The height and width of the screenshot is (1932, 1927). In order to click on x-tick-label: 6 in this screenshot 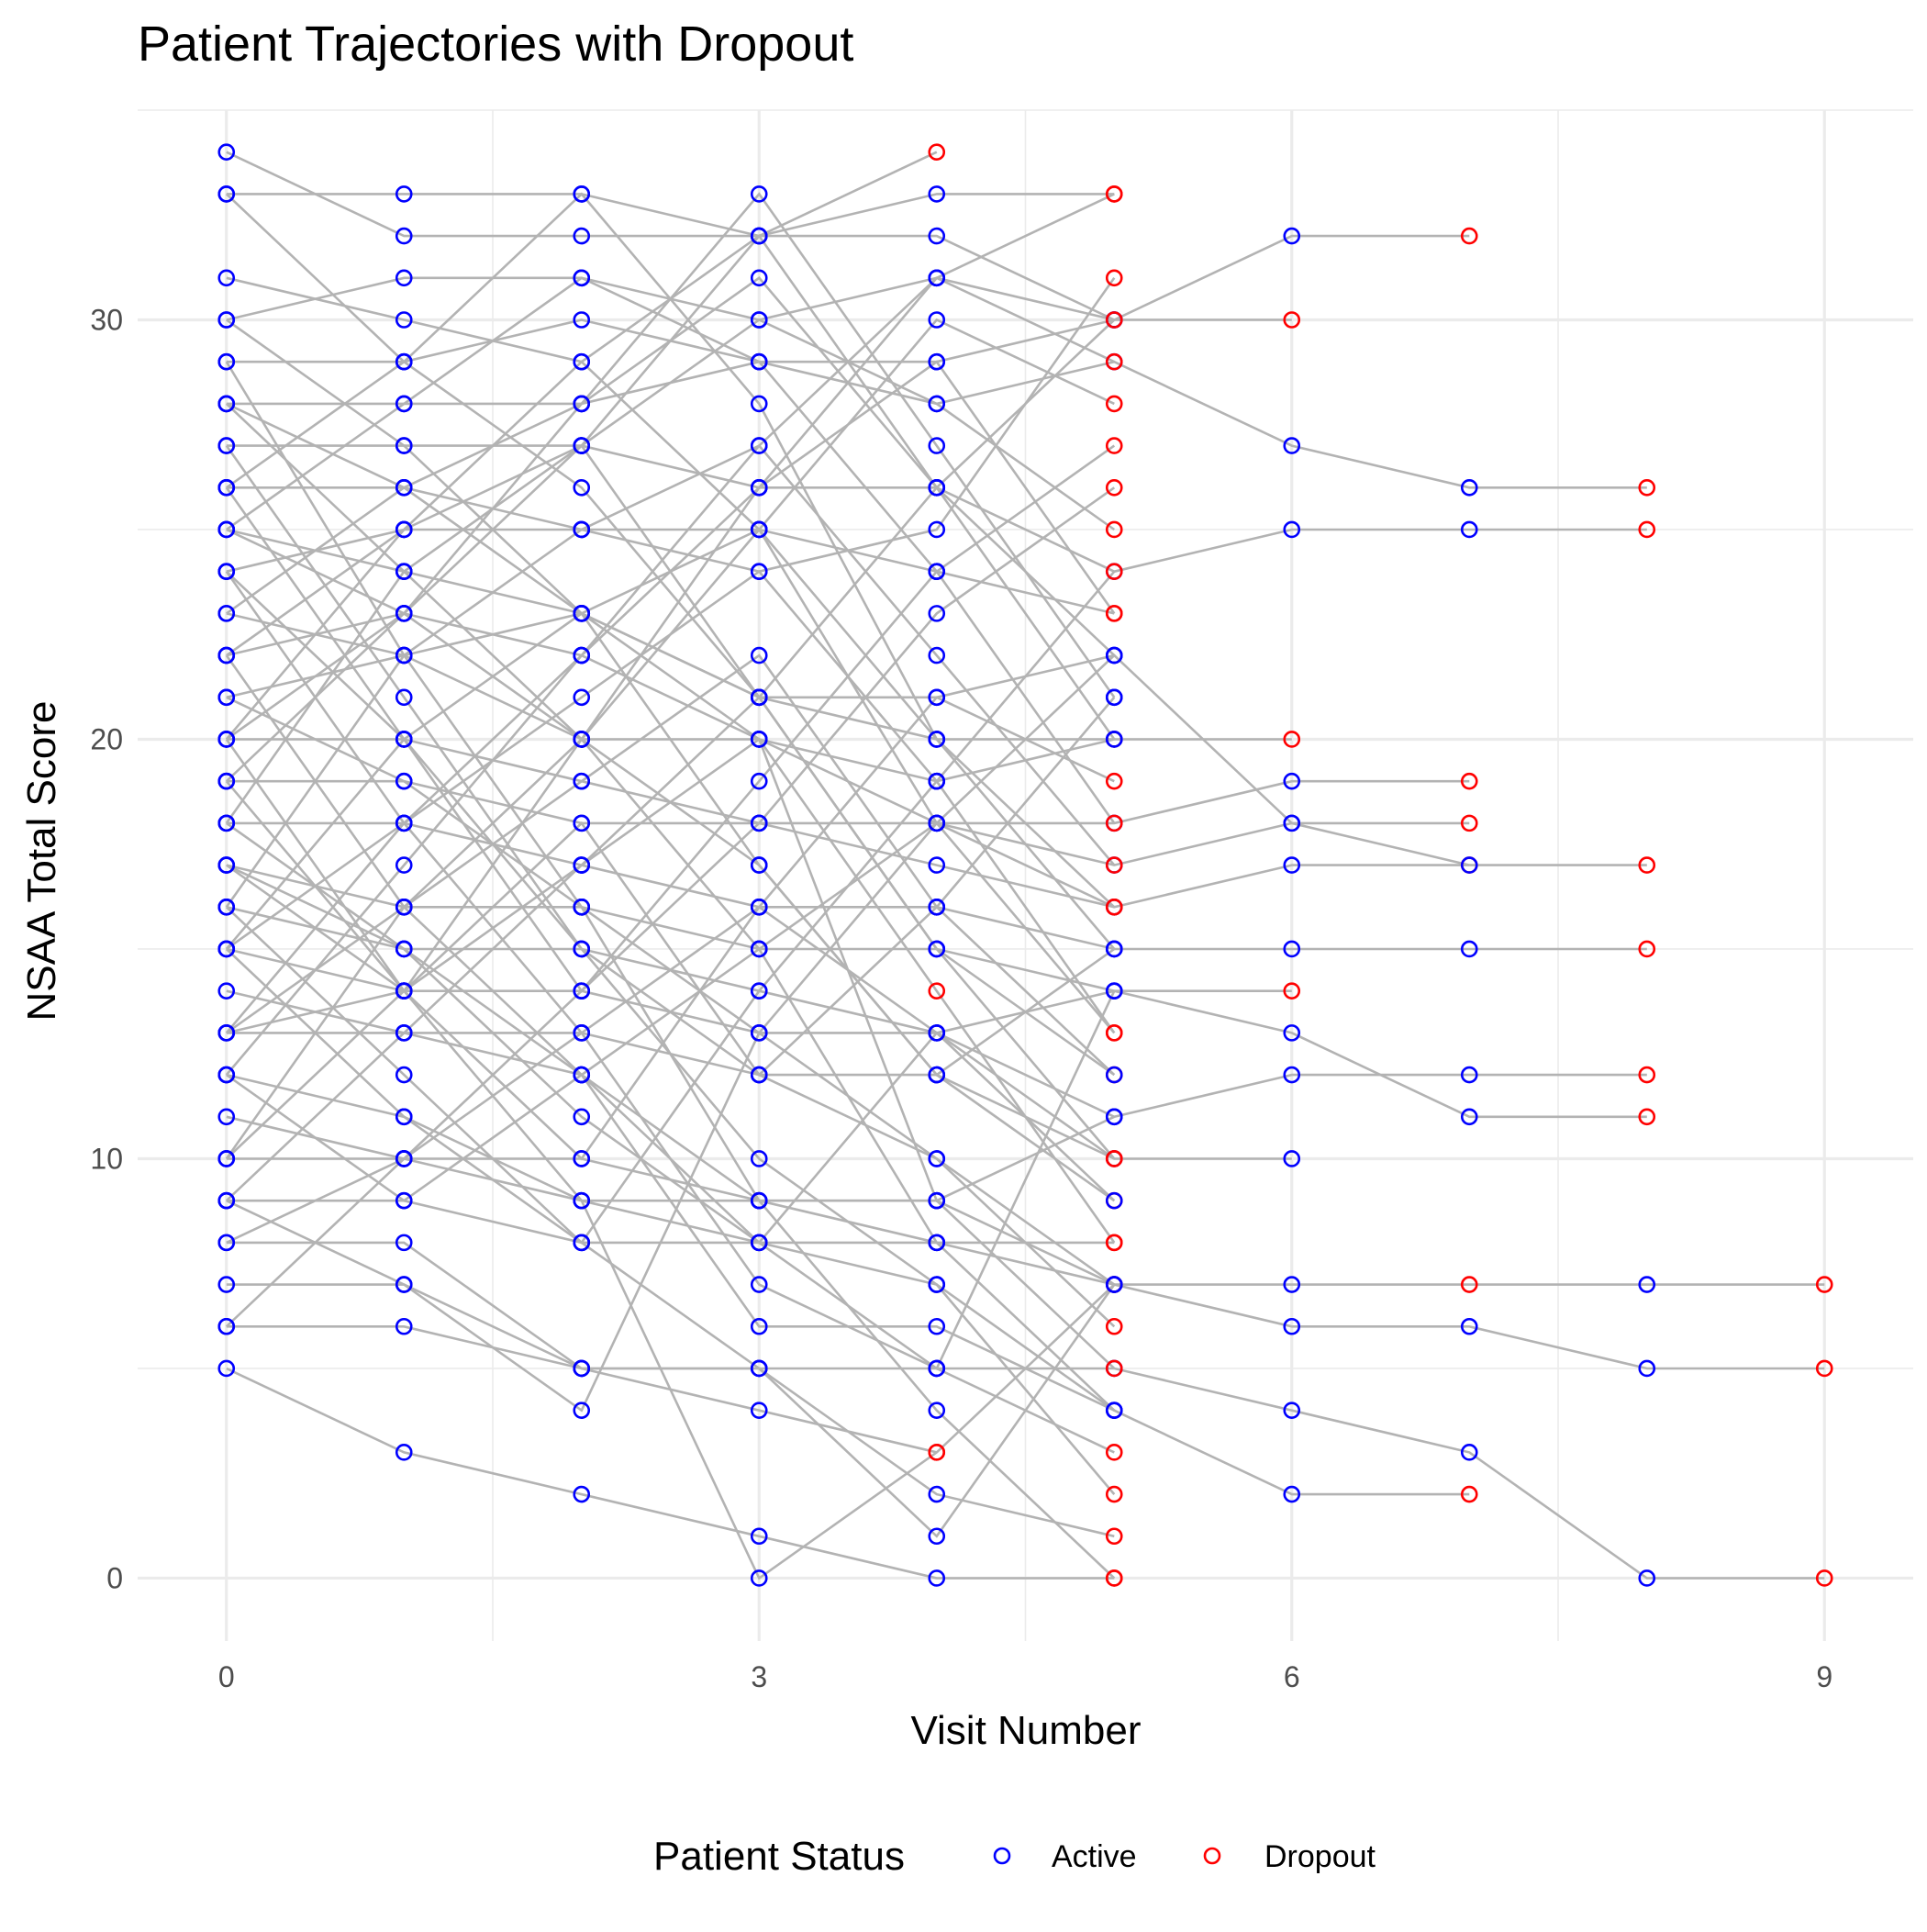, I will do `click(1292, 1676)`.